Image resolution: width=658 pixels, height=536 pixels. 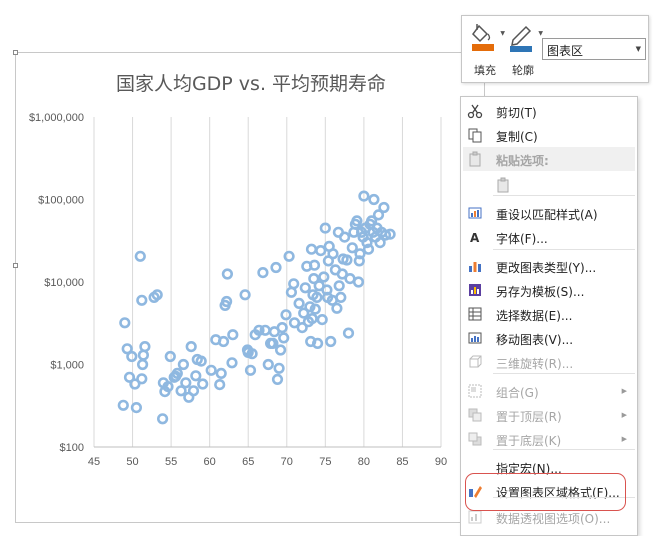 I want to click on menu-item-reset-style: 重设以匹配样式(A), so click(x=549, y=213).